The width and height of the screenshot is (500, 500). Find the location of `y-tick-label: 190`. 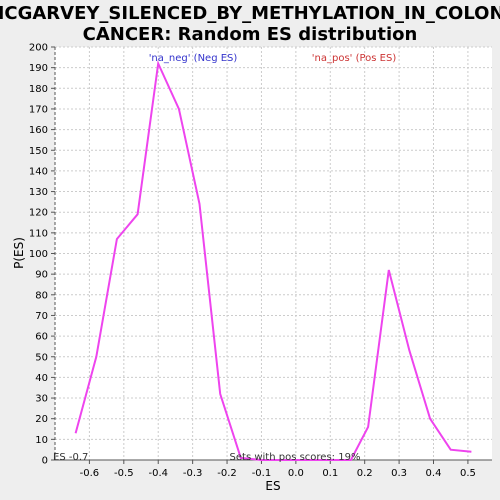

y-tick-label: 190 is located at coordinates (38, 68).